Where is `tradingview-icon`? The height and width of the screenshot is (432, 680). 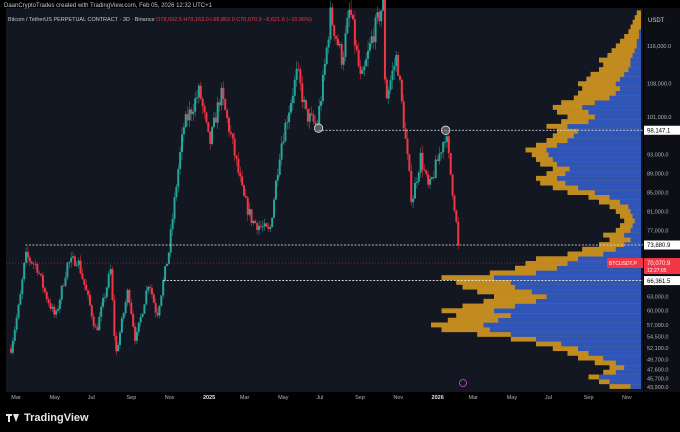
tradingview-icon is located at coordinates (13, 418).